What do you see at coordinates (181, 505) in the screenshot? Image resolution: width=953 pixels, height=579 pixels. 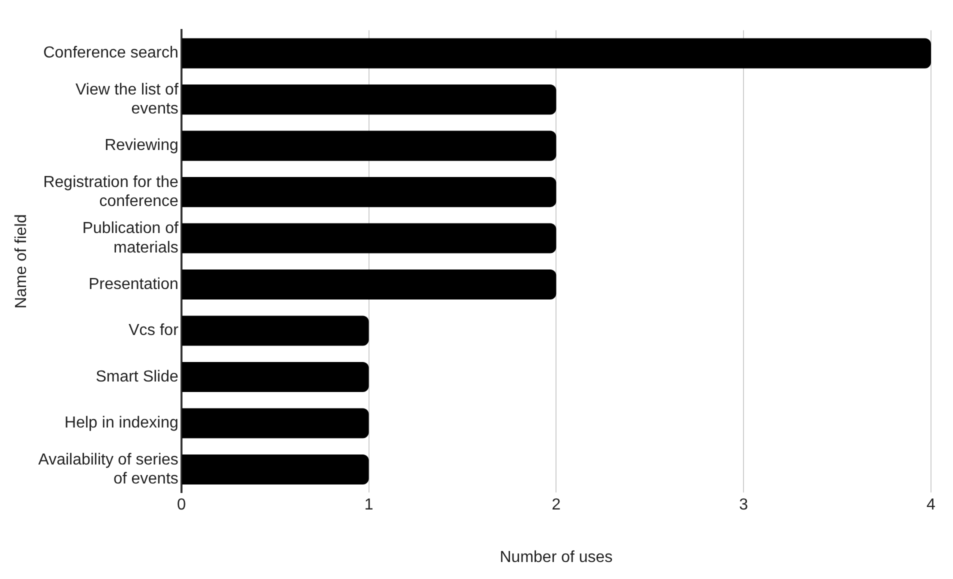 I see `x-tick-label: 0` at bounding box center [181, 505].